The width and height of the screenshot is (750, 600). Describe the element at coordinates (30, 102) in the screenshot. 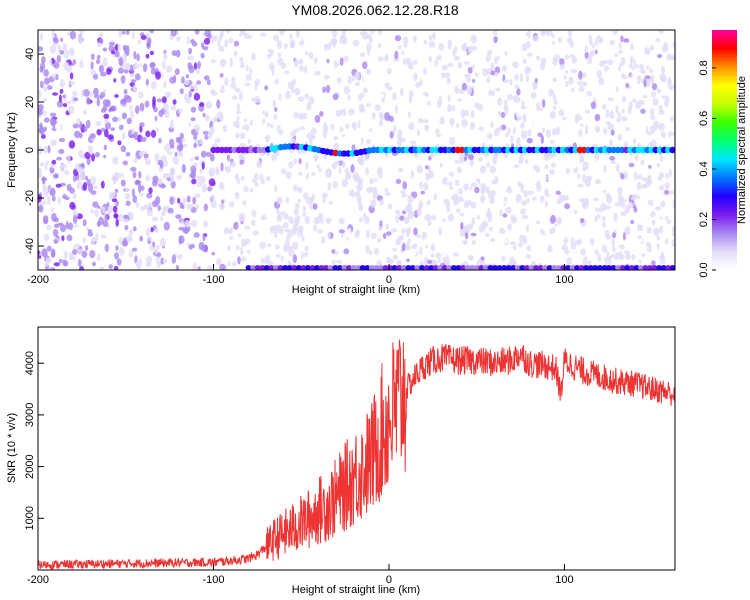

I see `spectrogram-ytick-label: 20` at that location.